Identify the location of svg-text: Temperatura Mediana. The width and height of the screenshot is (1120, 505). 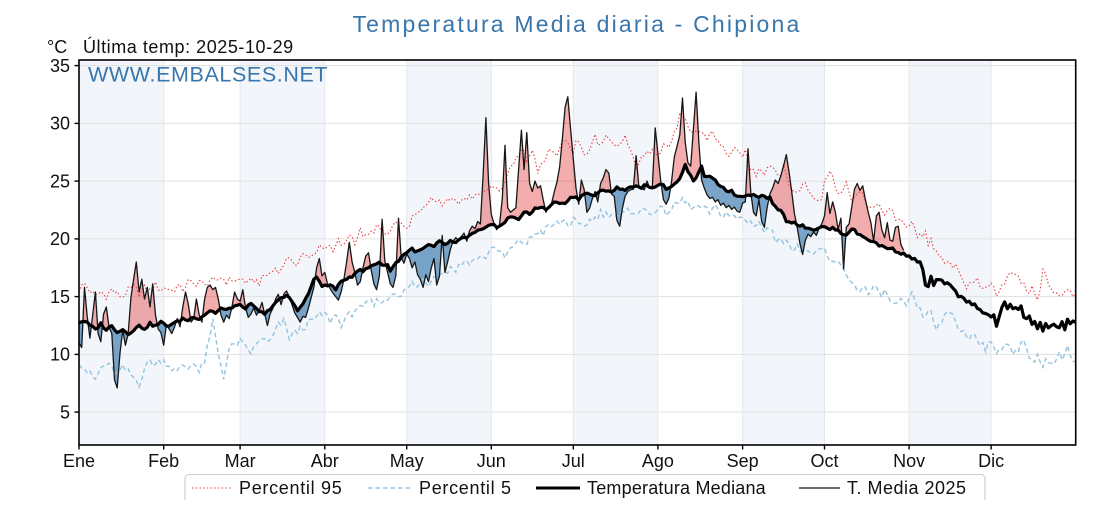
(677, 488).